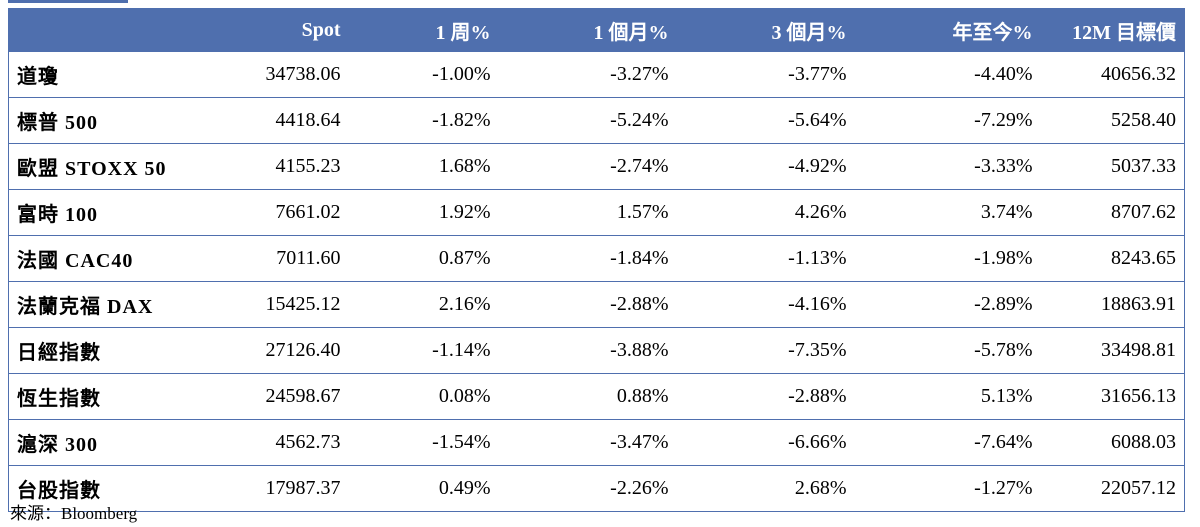 This screenshot has height=527, width=1200. Describe the element at coordinates (1112, 442) in the screenshot. I see `target-price-cell: 6088.03` at that location.